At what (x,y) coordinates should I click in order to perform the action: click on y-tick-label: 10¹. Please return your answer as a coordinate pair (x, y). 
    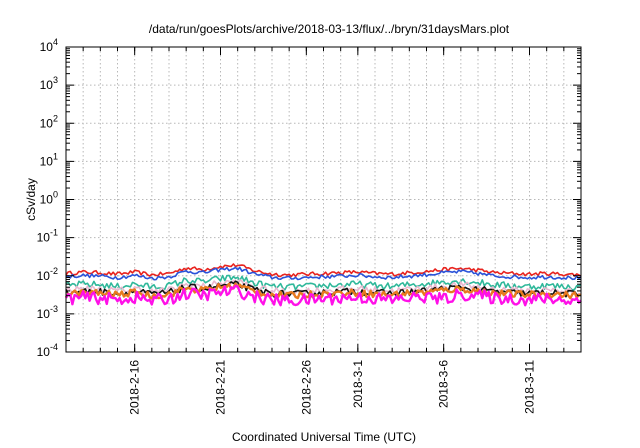
    Looking at the image, I should click on (49, 159).